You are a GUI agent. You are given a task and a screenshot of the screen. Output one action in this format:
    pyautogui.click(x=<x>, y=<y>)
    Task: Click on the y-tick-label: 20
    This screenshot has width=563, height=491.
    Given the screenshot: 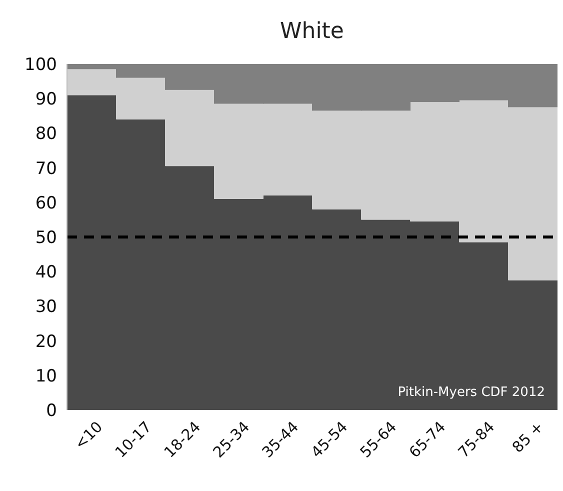 What is the action you would take?
    pyautogui.click(x=46, y=342)
    